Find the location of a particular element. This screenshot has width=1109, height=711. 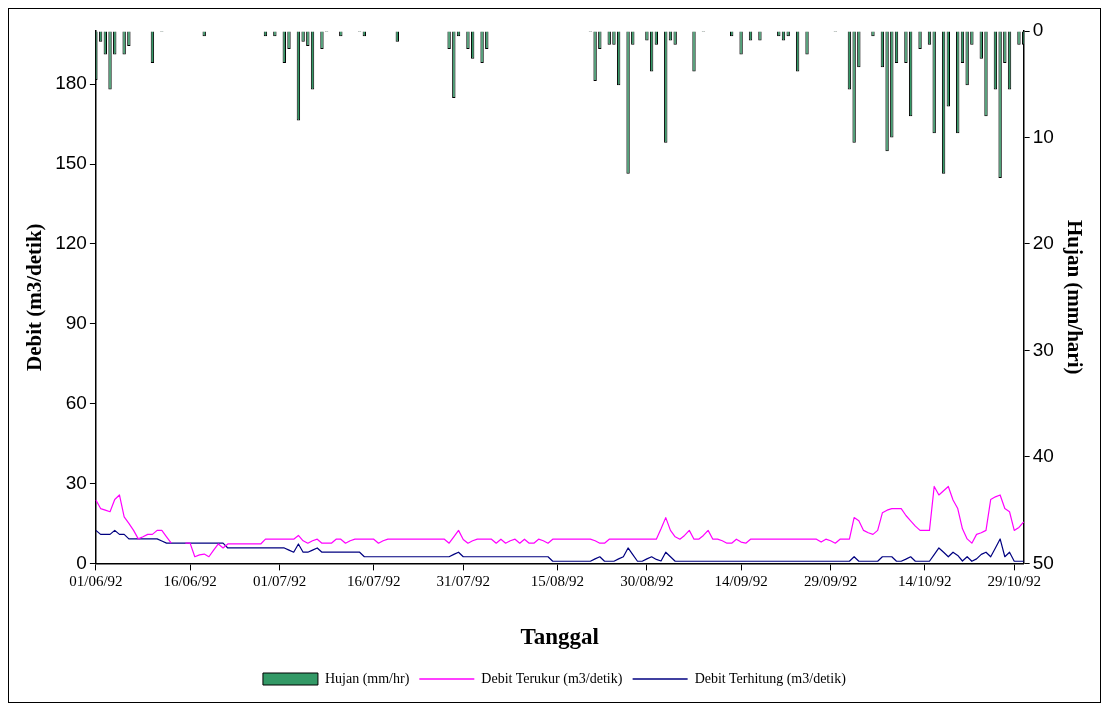

x-tick-label: 01/07/92 is located at coordinates (279, 581).